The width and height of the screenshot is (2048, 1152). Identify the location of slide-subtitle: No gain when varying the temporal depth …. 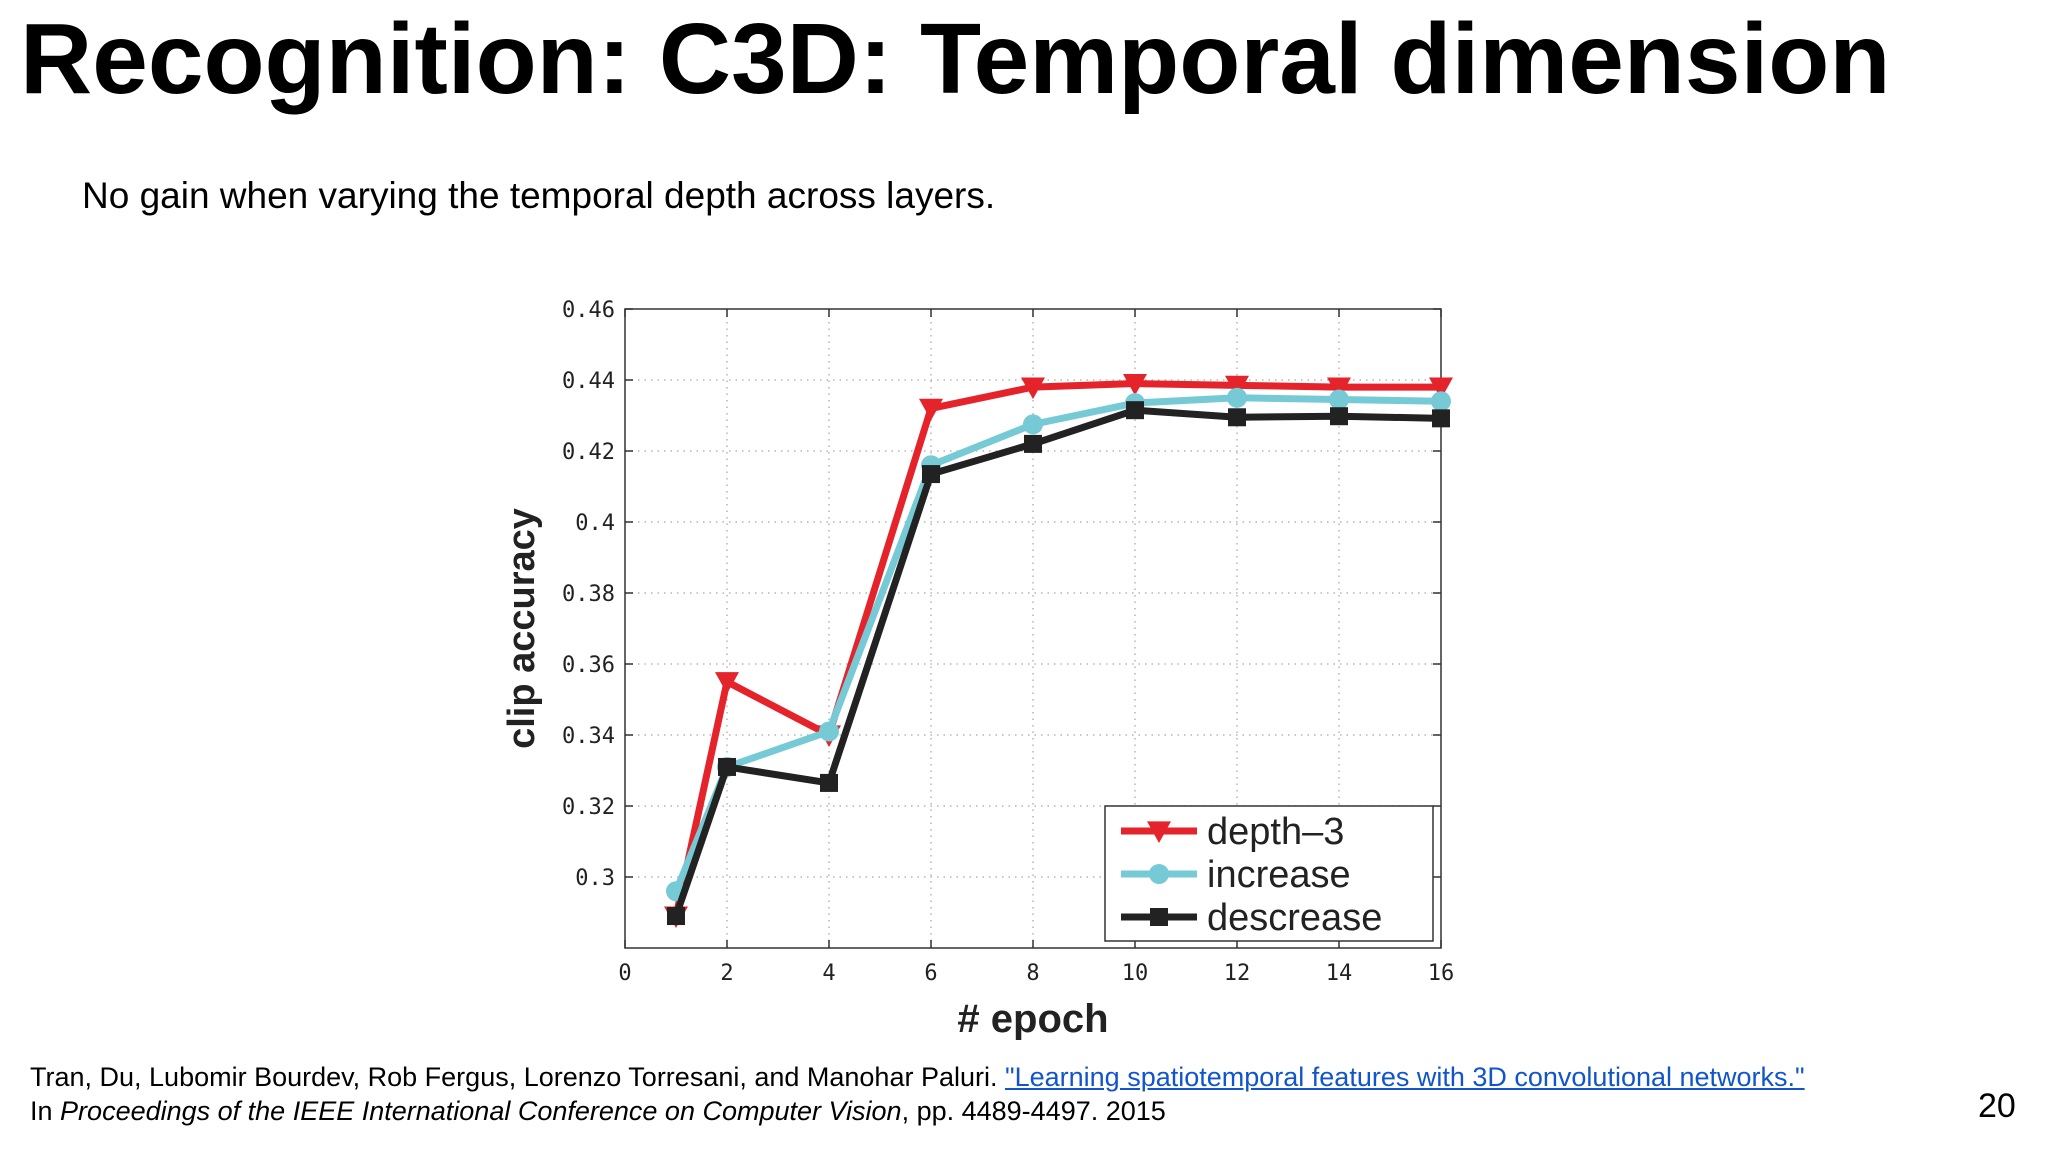
(539, 195).